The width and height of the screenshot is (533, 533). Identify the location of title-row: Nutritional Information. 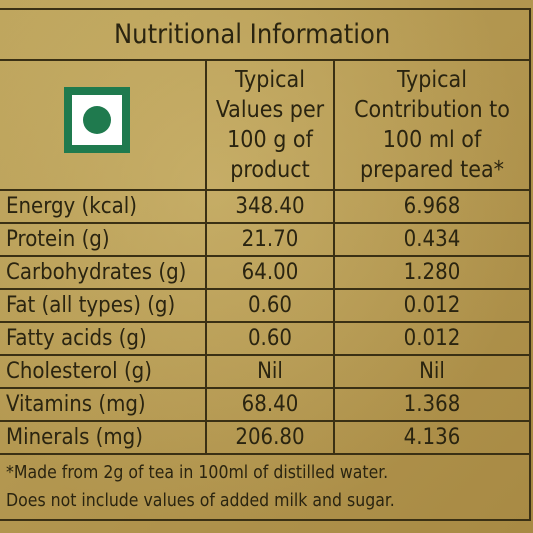
(265, 34).